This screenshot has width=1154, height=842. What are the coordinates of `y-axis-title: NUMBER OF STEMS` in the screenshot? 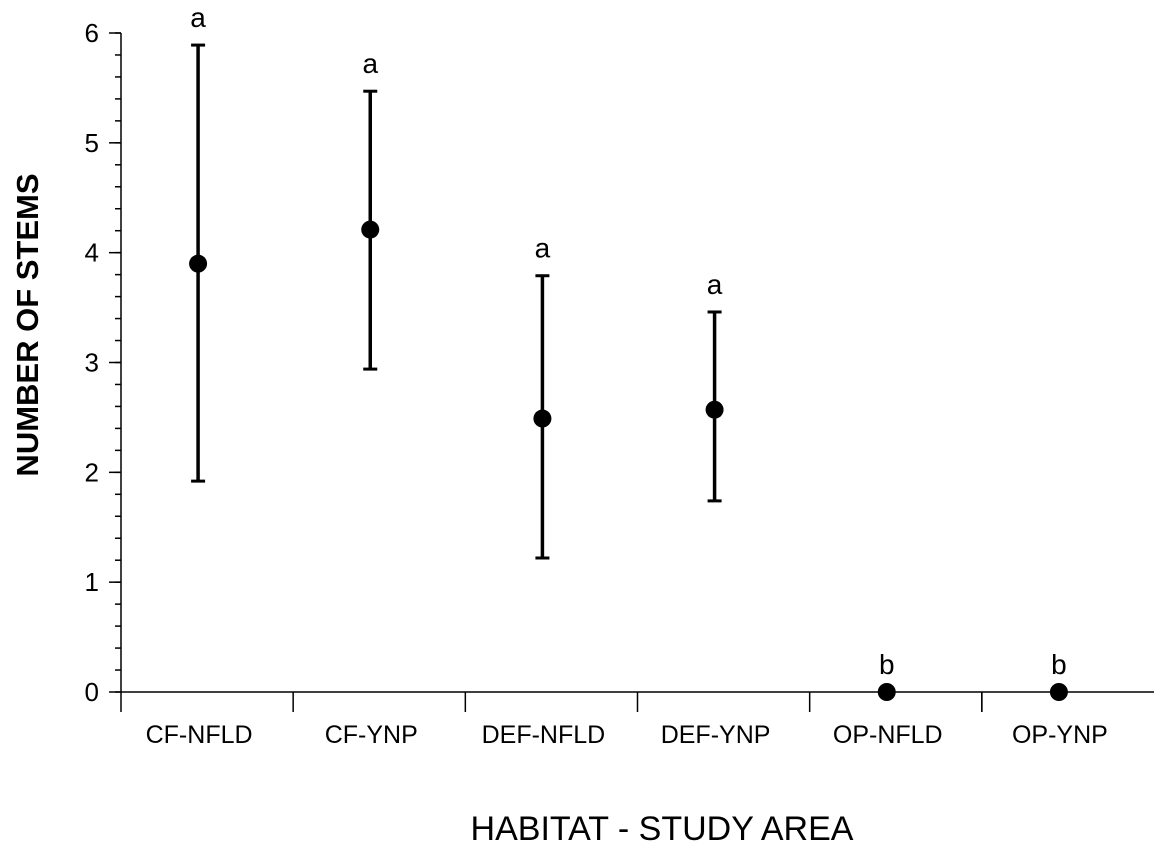 It's located at (27, 324).